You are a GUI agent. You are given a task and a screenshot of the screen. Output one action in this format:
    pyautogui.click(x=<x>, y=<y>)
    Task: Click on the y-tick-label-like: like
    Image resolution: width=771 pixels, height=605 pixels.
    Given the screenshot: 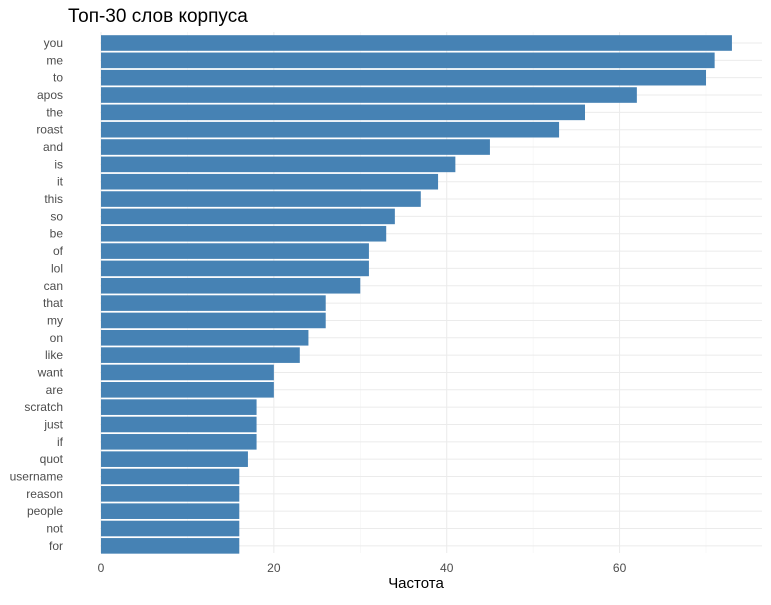 What is the action you would take?
    pyautogui.click(x=54, y=355)
    